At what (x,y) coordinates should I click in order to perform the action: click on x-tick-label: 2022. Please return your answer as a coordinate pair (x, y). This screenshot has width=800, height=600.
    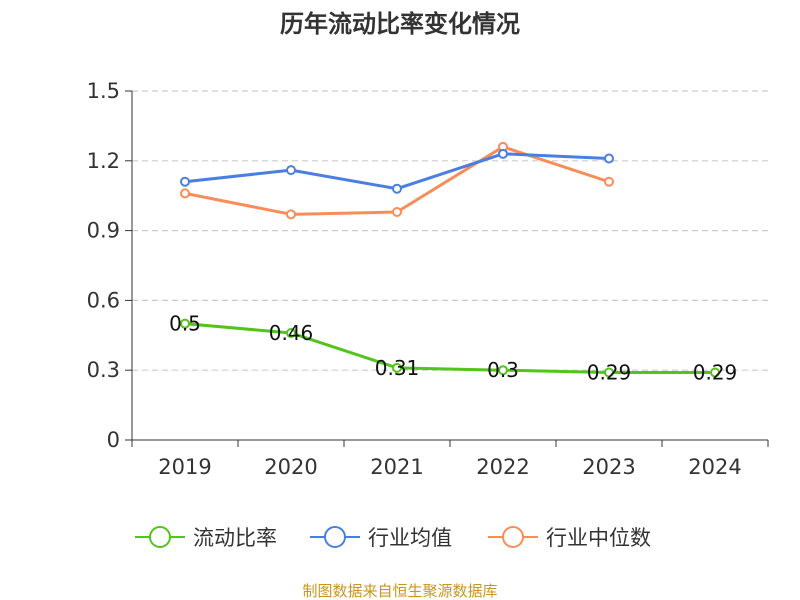
    Looking at the image, I should click on (502, 467).